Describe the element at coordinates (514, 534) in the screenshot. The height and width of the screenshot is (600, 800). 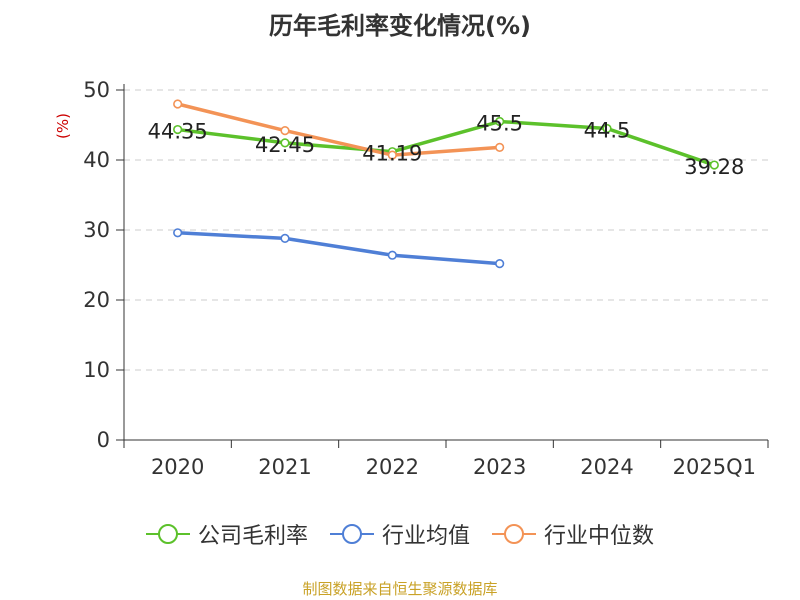
I see `legend-marker-industry-median` at that location.